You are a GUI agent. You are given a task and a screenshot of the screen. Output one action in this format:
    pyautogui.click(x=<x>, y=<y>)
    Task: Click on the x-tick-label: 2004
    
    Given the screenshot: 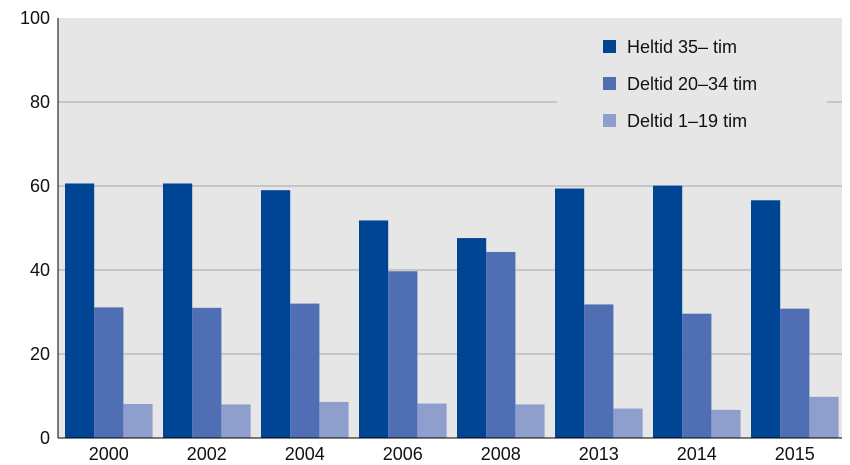 What is the action you would take?
    pyautogui.click(x=305, y=454)
    